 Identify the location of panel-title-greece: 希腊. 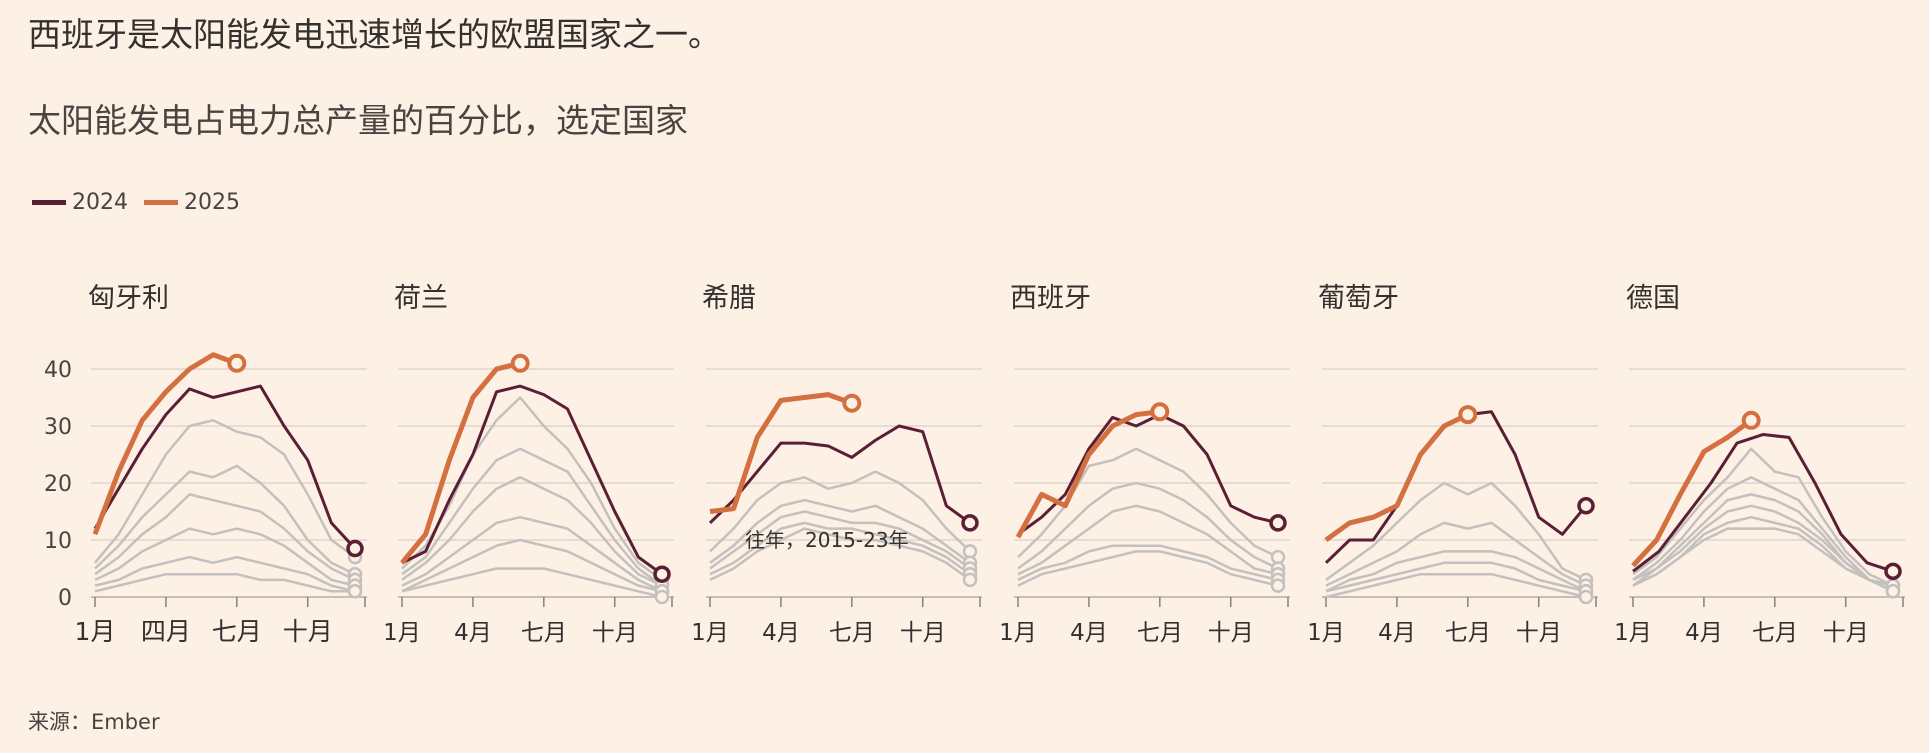
(729, 298).